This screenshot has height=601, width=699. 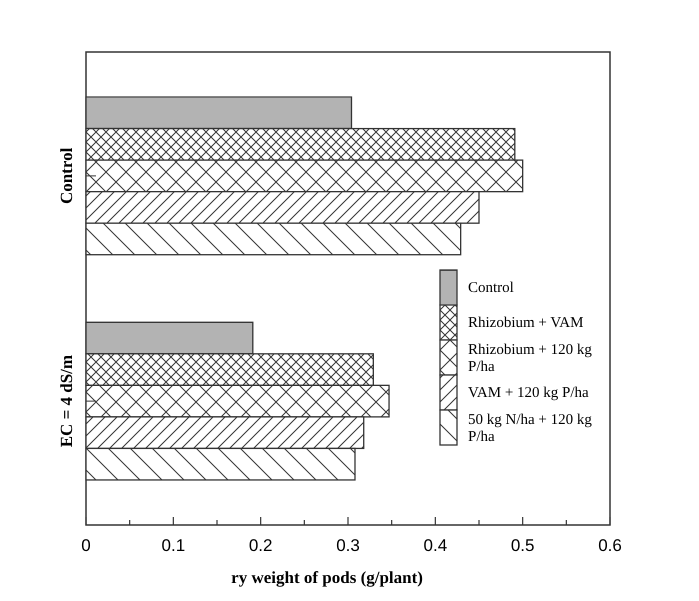 I want to click on legend-label: Rhizobium + VAM, so click(x=526, y=323).